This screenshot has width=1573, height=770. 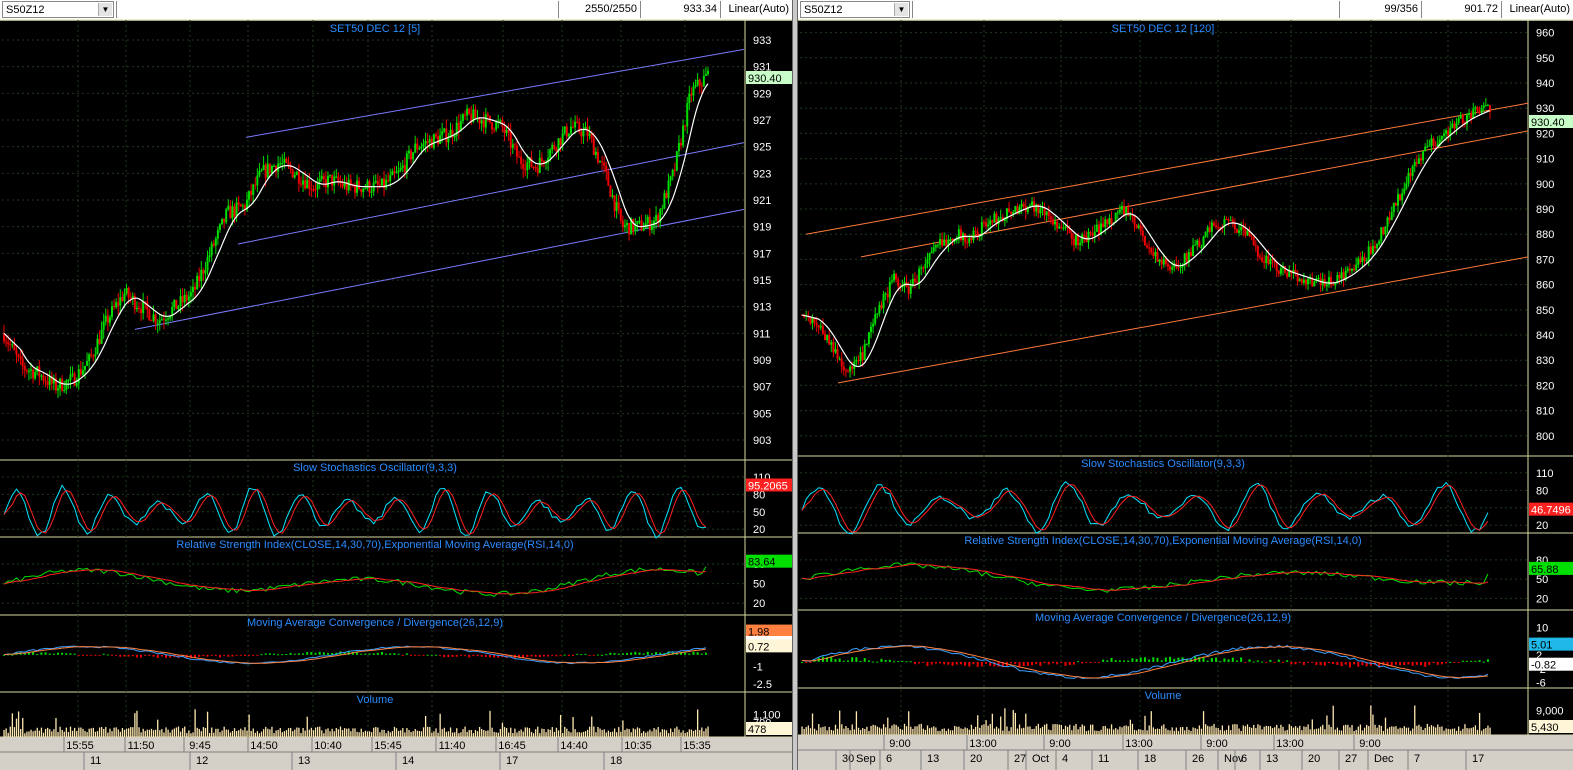 What do you see at coordinates (1163, 464) in the screenshot?
I see `right-stoch-title: Slow Stochastics Oscillator(9,3,3)` at bounding box center [1163, 464].